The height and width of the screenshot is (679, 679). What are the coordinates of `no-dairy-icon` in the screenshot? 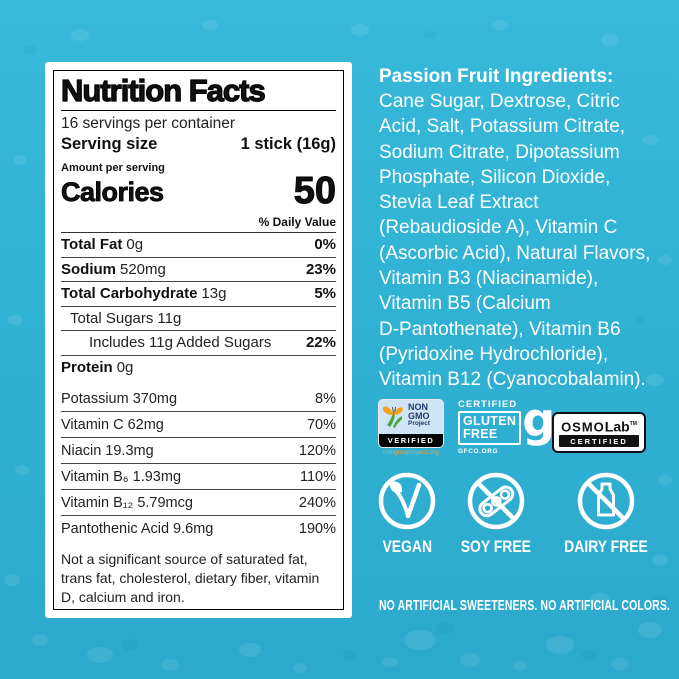 It's located at (606, 501).